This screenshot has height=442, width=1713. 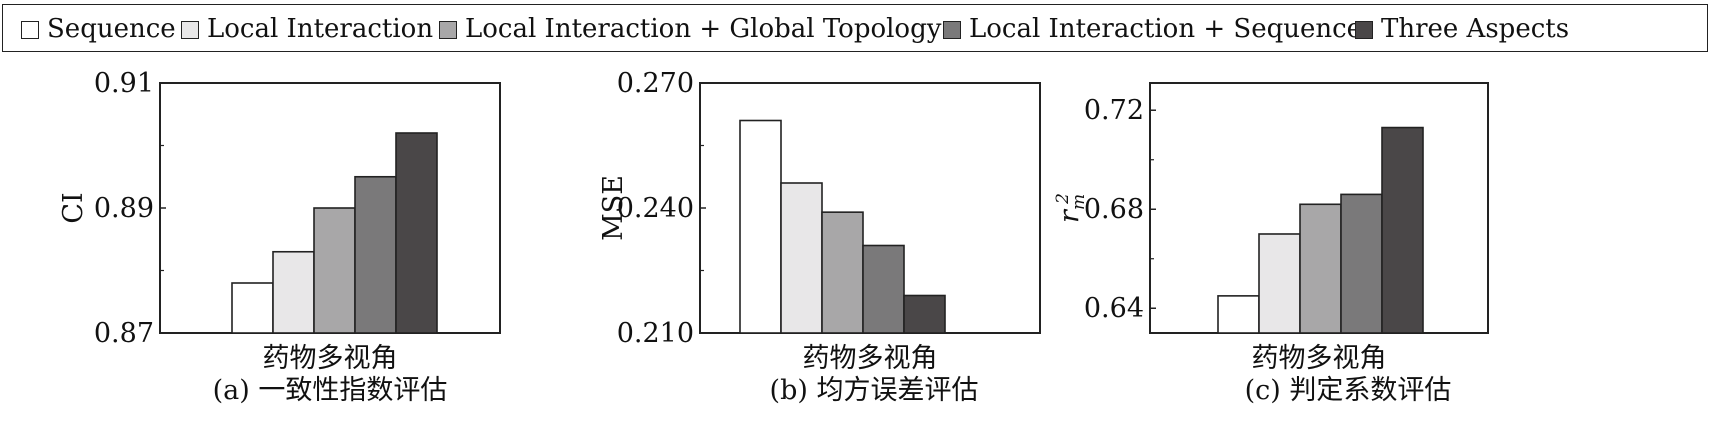 What do you see at coordinates (1071, 208) in the screenshot?
I see `y-axis-label: rm2` at bounding box center [1071, 208].